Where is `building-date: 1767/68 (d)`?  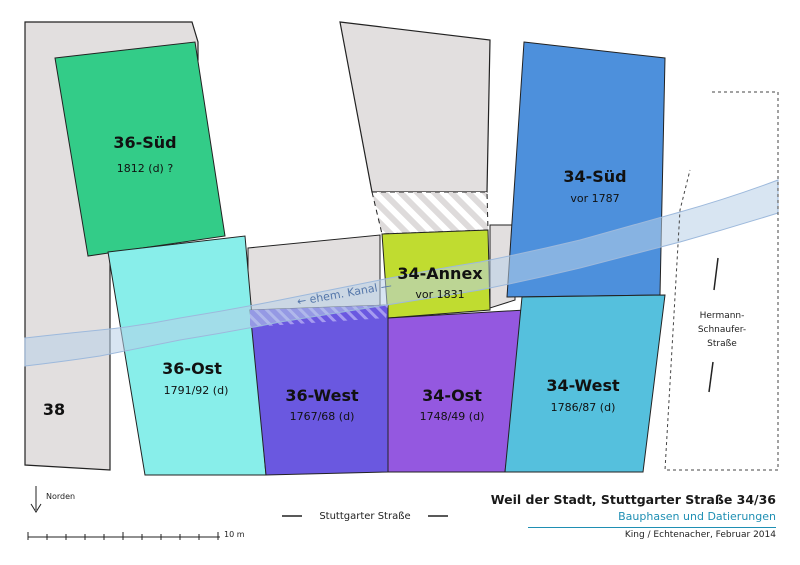
building-date: 1767/68 (d) is located at coordinates (322, 416).